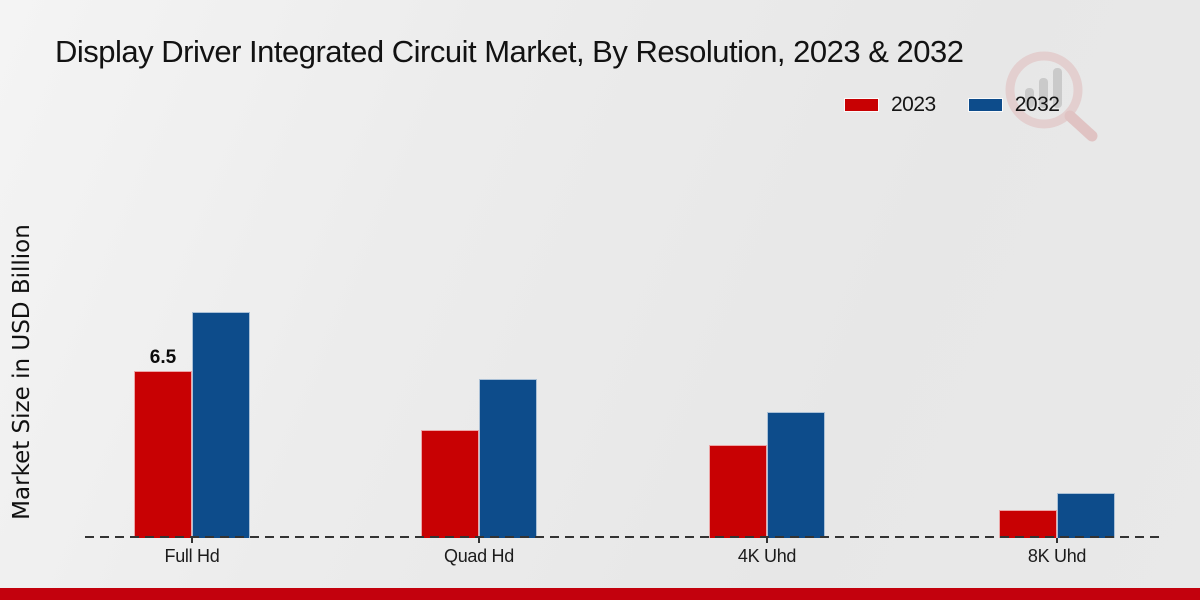  Describe the element at coordinates (738, 491) in the screenshot. I see `bar-2023-4k-uhd` at that location.